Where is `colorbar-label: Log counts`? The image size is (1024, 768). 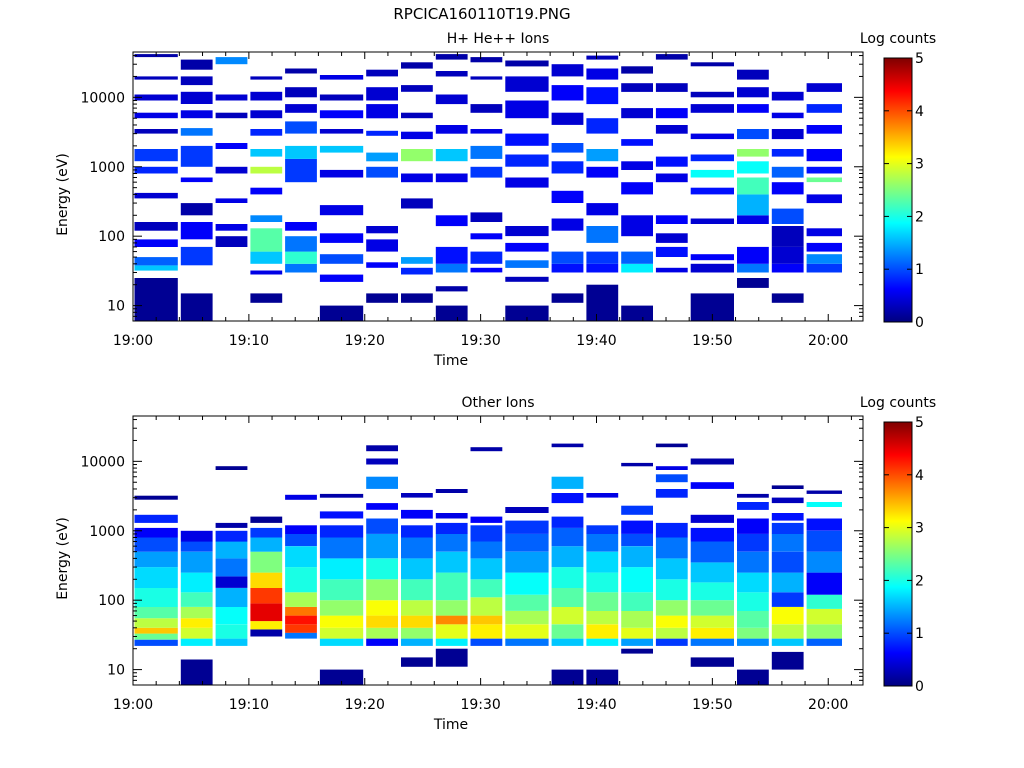
colorbar-label: Log counts is located at coordinates (898, 39).